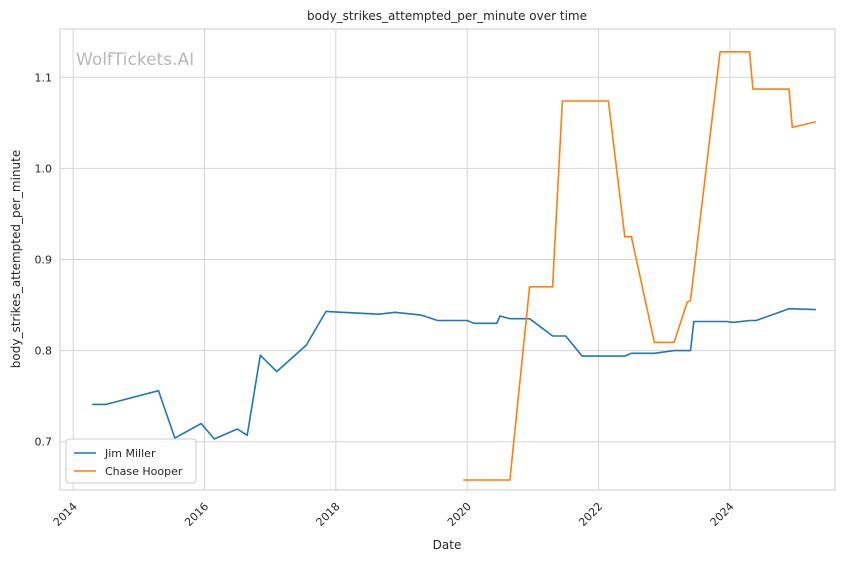  I want to click on y-axis-ticks: 0.7 0.8 0.9 1.0 1.1, so click(44, 259).